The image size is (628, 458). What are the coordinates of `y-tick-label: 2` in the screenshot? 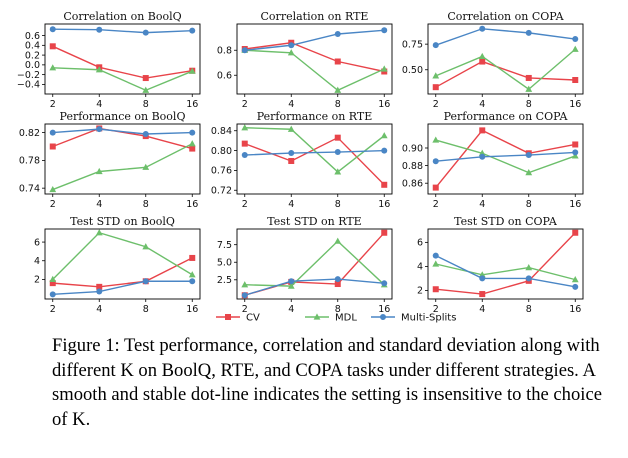 It's located at (37, 280).